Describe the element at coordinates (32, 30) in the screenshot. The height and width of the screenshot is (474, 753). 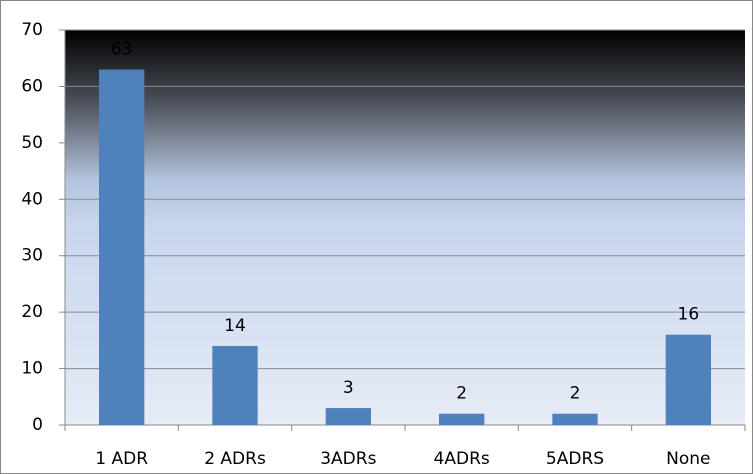
I see `y-tick-label: 70` at that location.